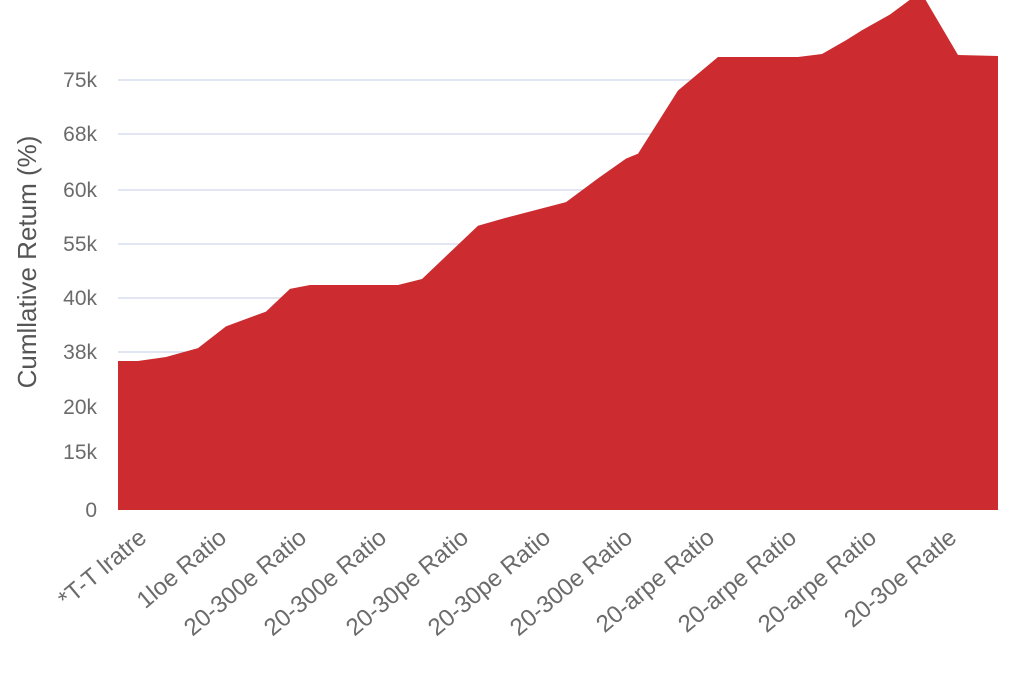 Image resolution: width=1024 pixels, height=688 pixels. What do you see at coordinates (80, 352) in the screenshot?
I see `y-tick-label: 38k` at bounding box center [80, 352].